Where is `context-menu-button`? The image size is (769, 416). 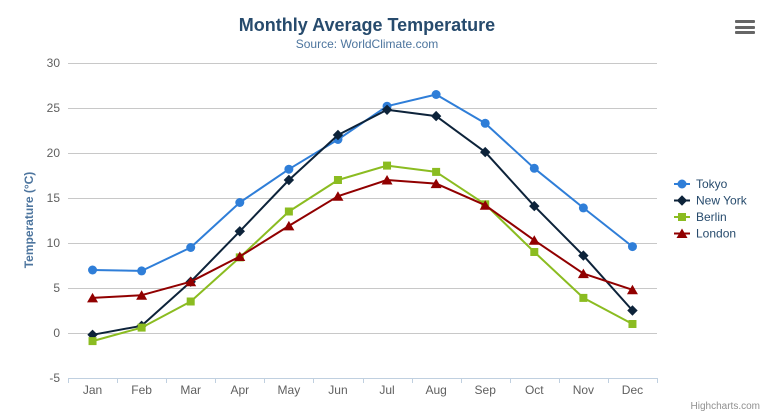
context-menu-button is located at coordinates (745, 27).